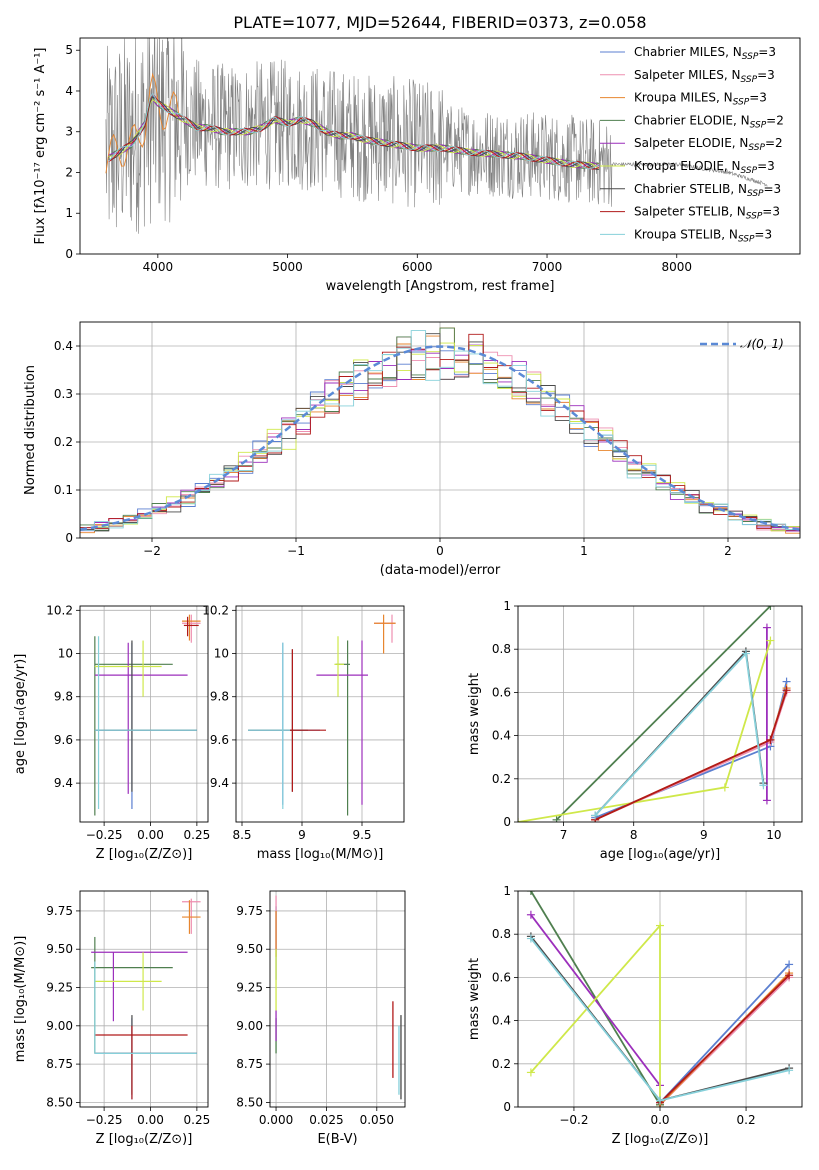  What do you see at coordinates (690, 189) in the screenshot?
I see `legend-text: Chabrier STELIB, N` at bounding box center [690, 189].